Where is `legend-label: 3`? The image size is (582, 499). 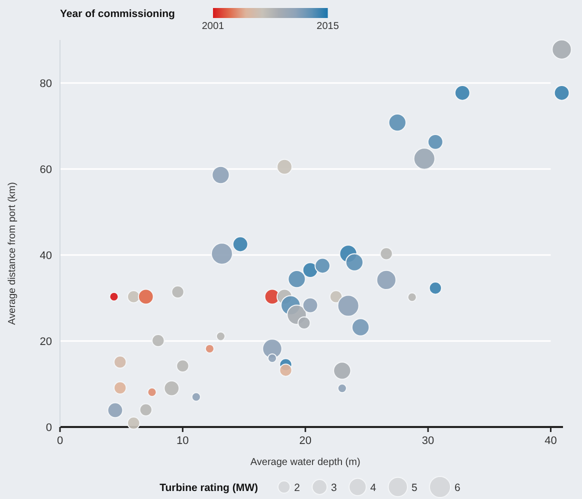
legend-label: 3 is located at coordinates (334, 488).